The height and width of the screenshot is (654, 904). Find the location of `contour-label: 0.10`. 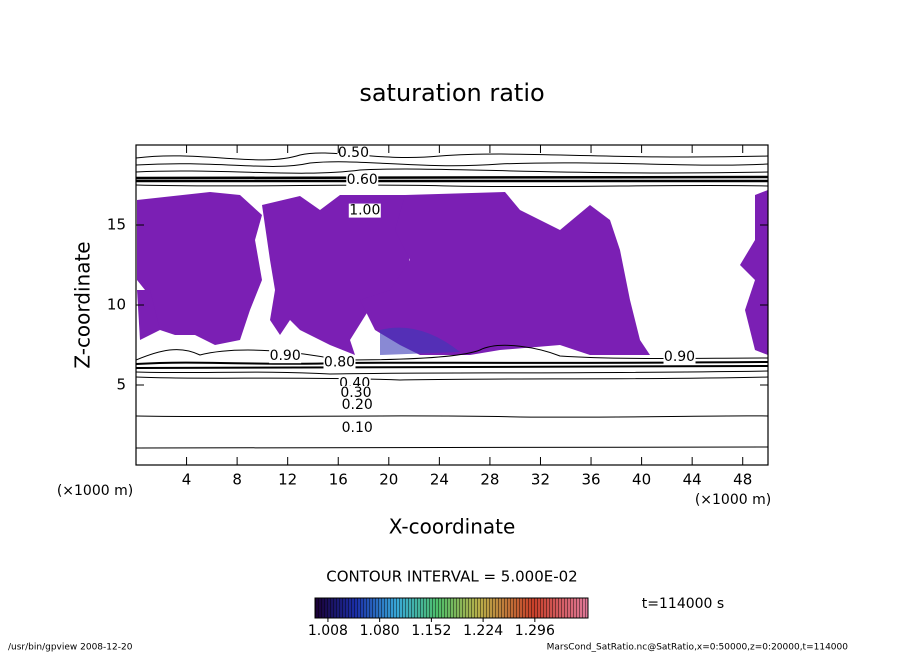

contour-label: 0.10 is located at coordinates (357, 428).